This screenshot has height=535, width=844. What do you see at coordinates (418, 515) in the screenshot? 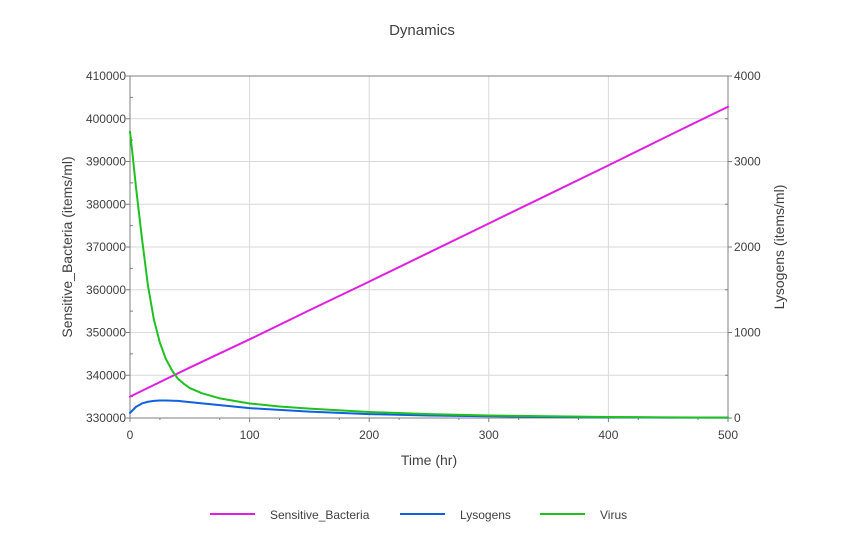
I see `legend: Sensitive_Bacteria Lysogens Virus` at bounding box center [418, 515].